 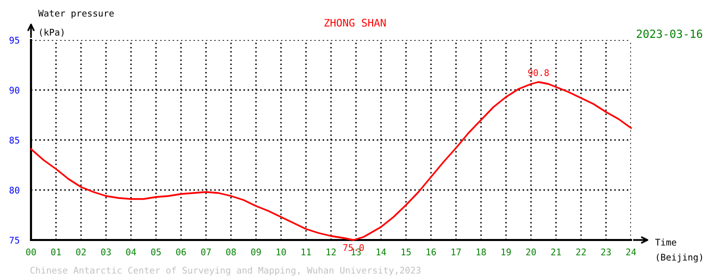 What do you see at coordinates (231, 252) in the screenshot?
I see `x-tick-label: 08` at bounding box center [231, 252].